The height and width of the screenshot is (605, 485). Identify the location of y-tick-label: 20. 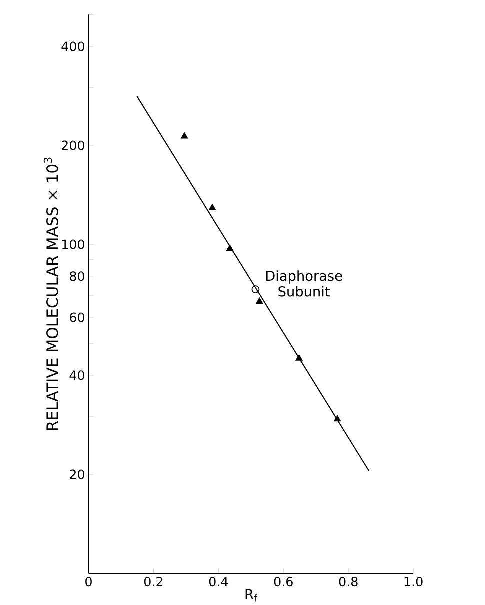
(77, 475).